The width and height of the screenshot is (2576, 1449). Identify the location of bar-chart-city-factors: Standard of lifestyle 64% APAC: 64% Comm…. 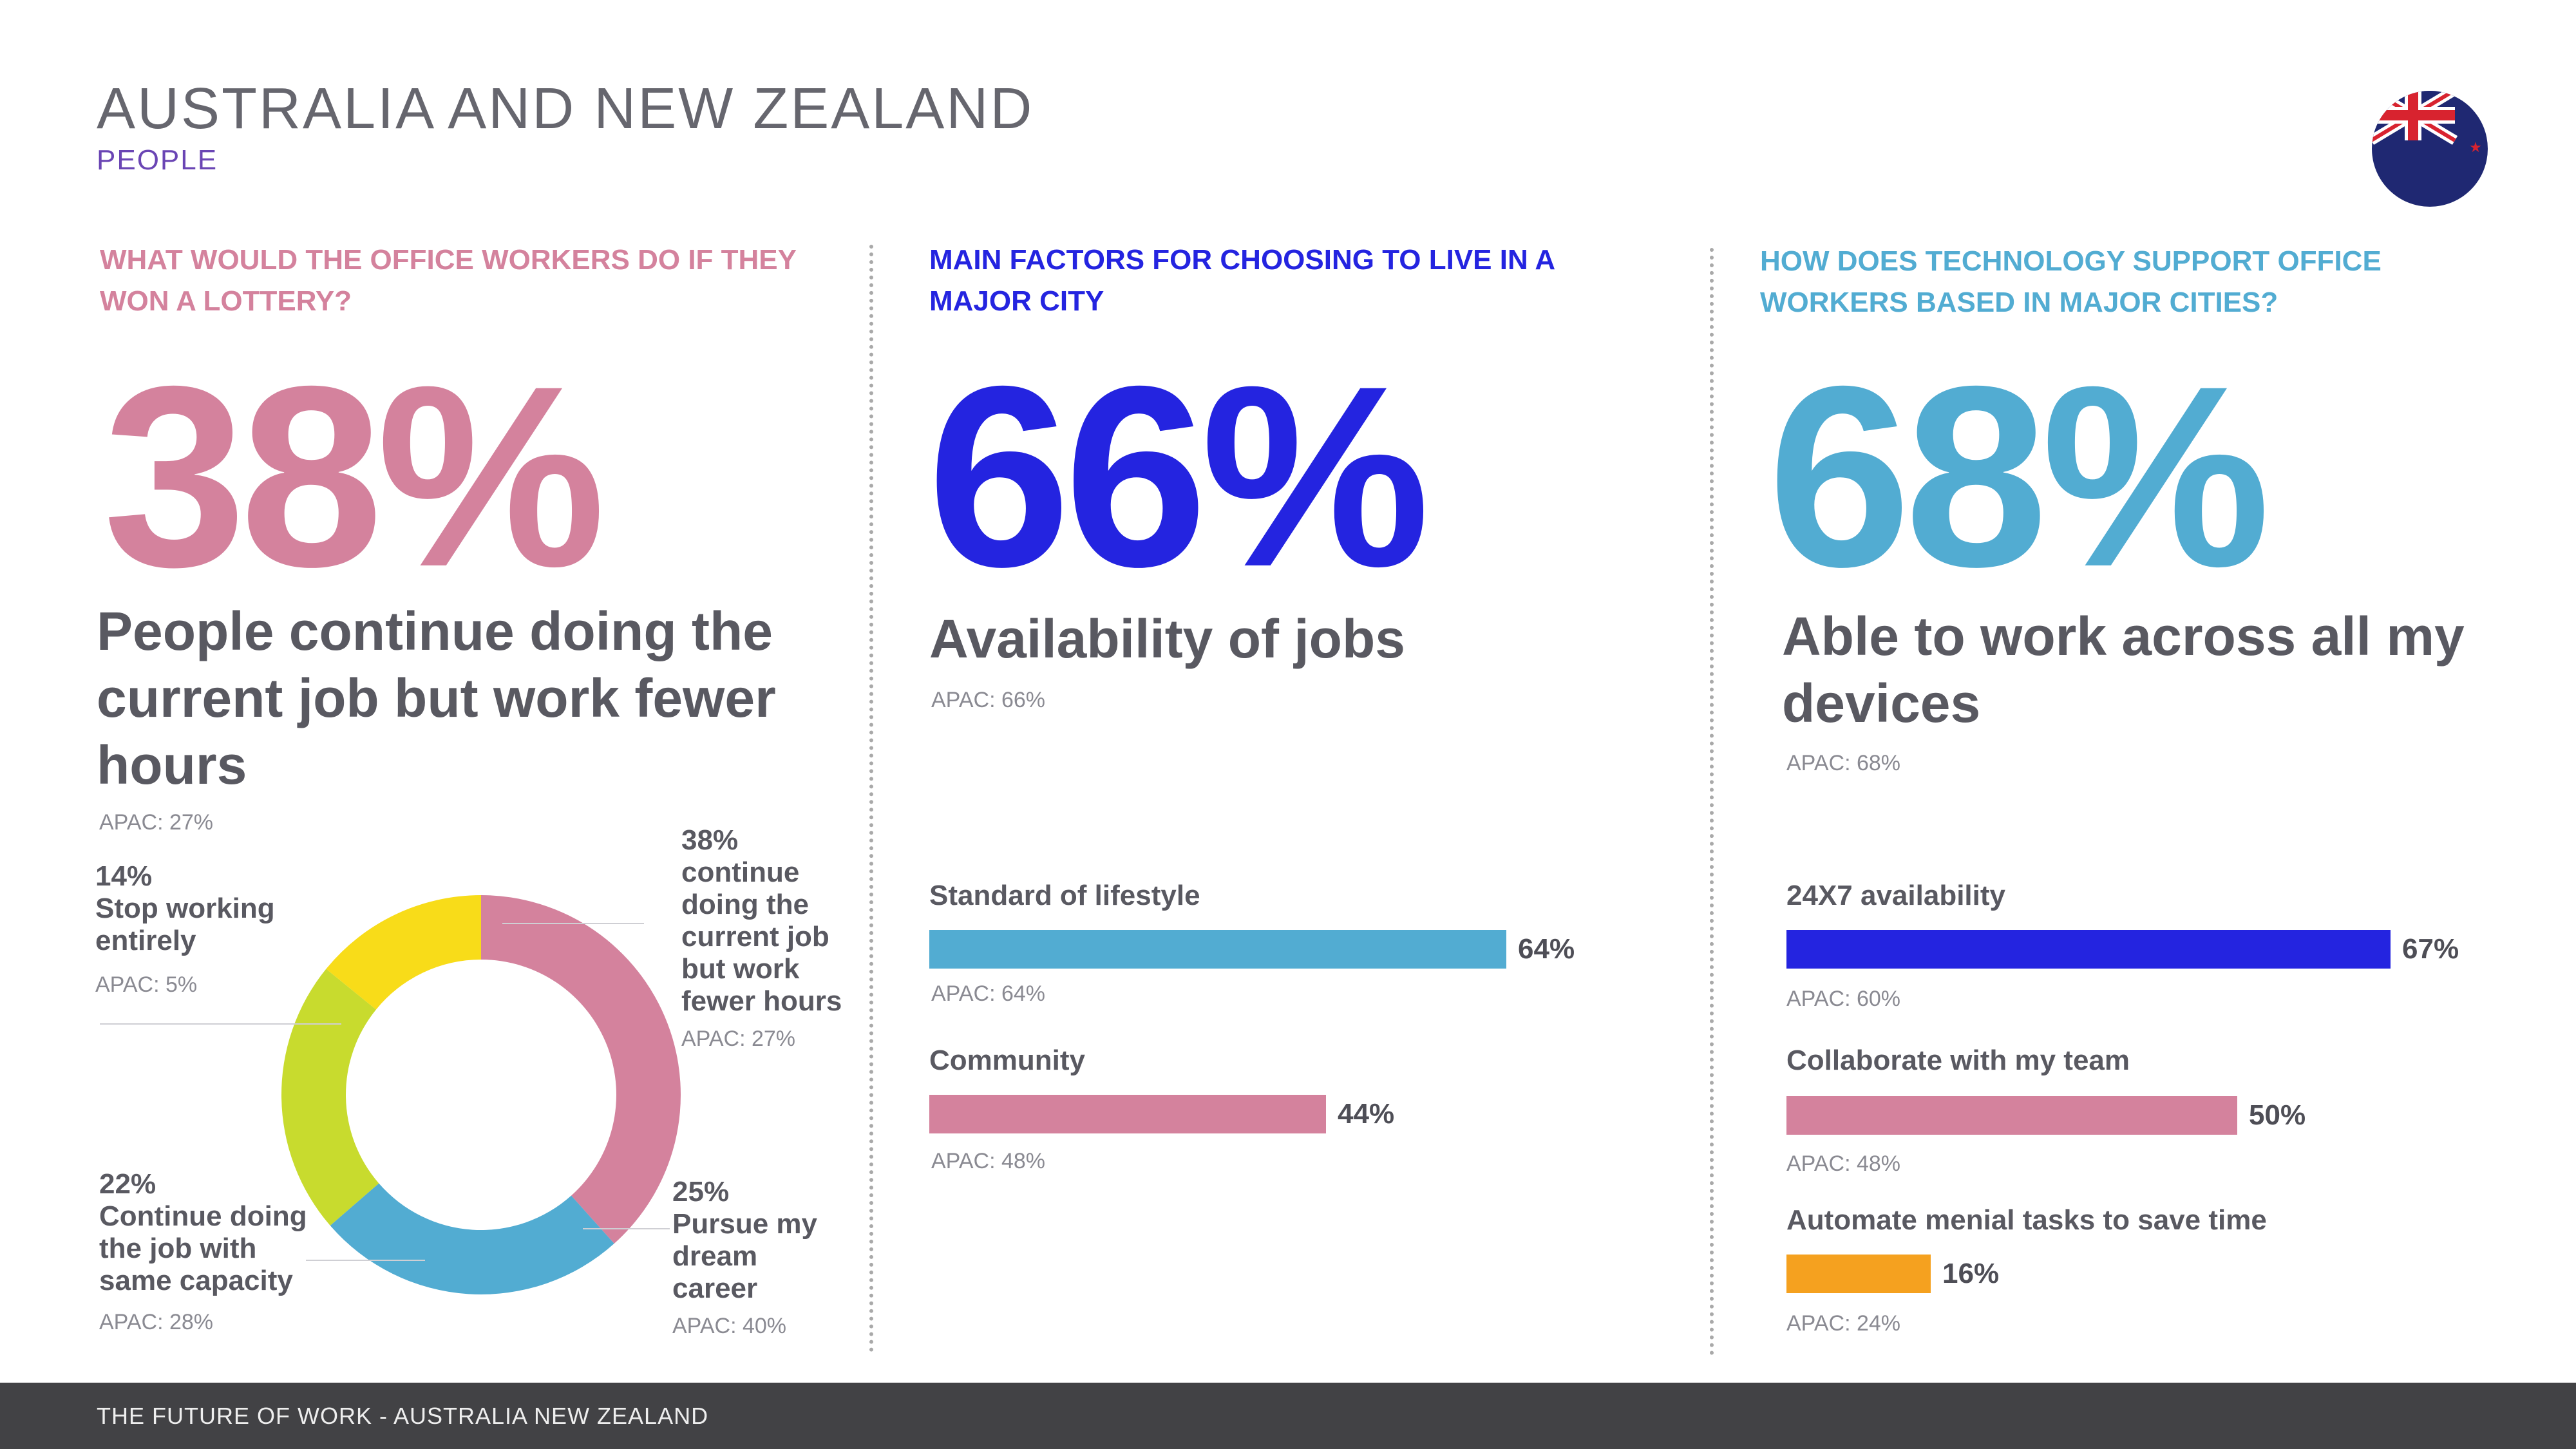
(1299, 1060).